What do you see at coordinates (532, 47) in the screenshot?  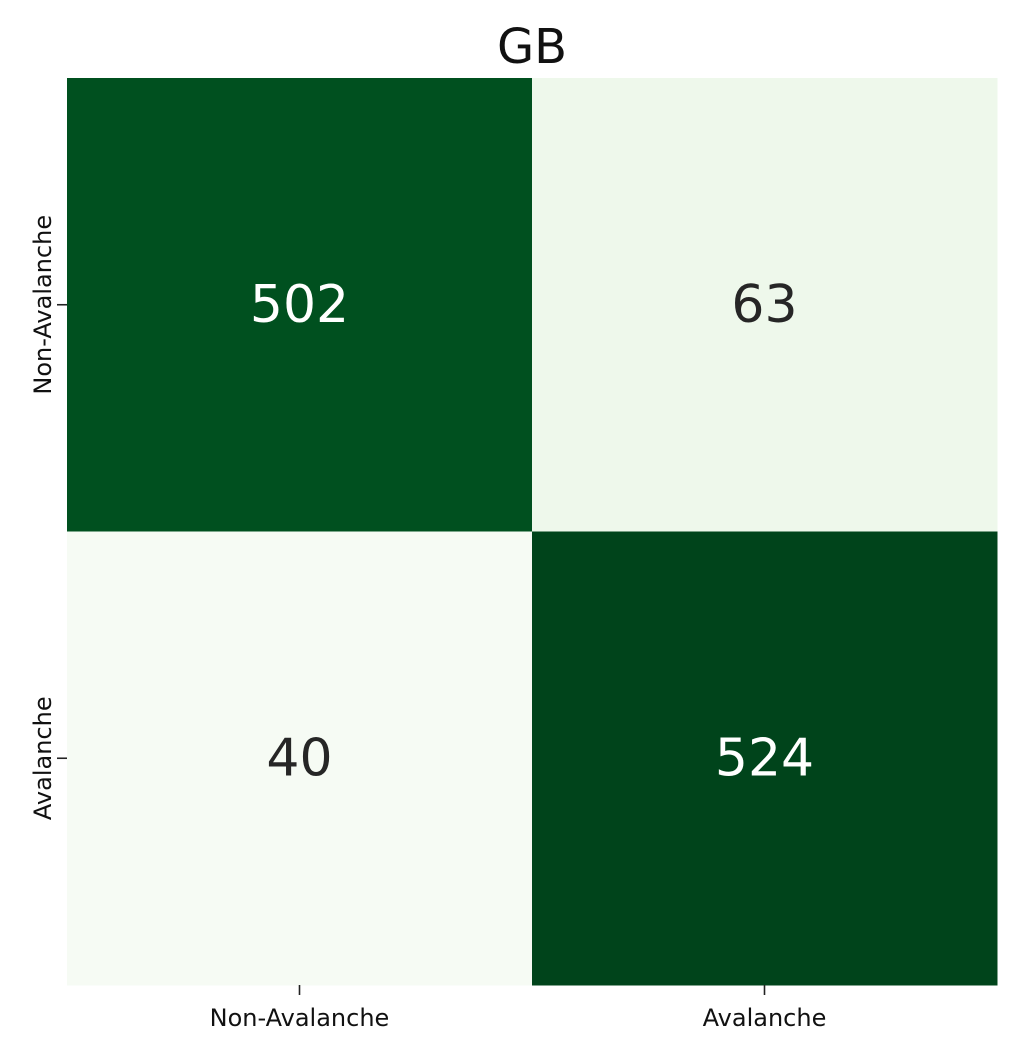 I see `chart-title: GB` at bounding box center [532, 47].